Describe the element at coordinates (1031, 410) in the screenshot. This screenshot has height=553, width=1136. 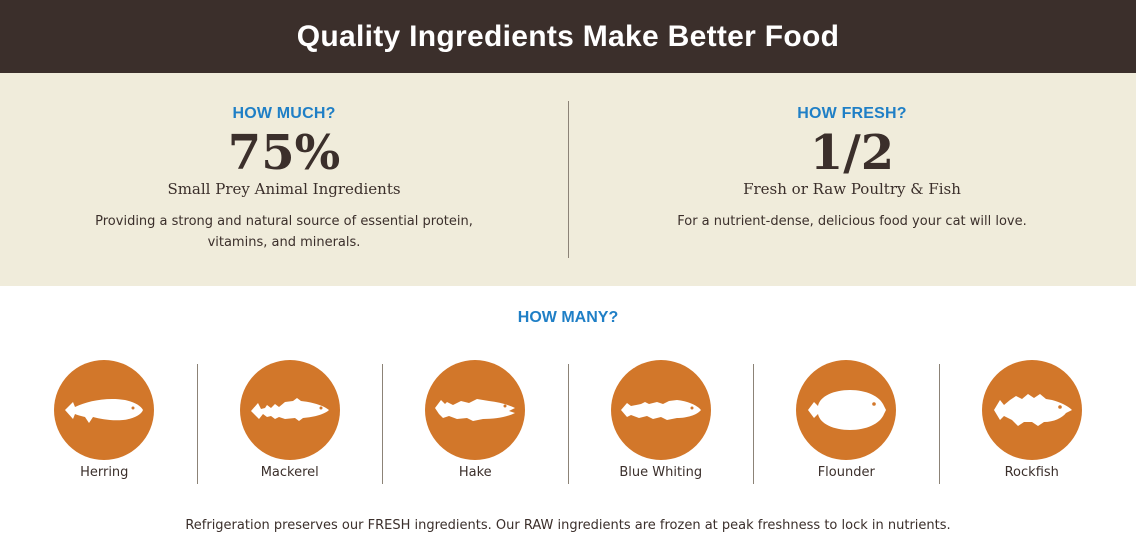
I see `rockfish-icon` at that location.